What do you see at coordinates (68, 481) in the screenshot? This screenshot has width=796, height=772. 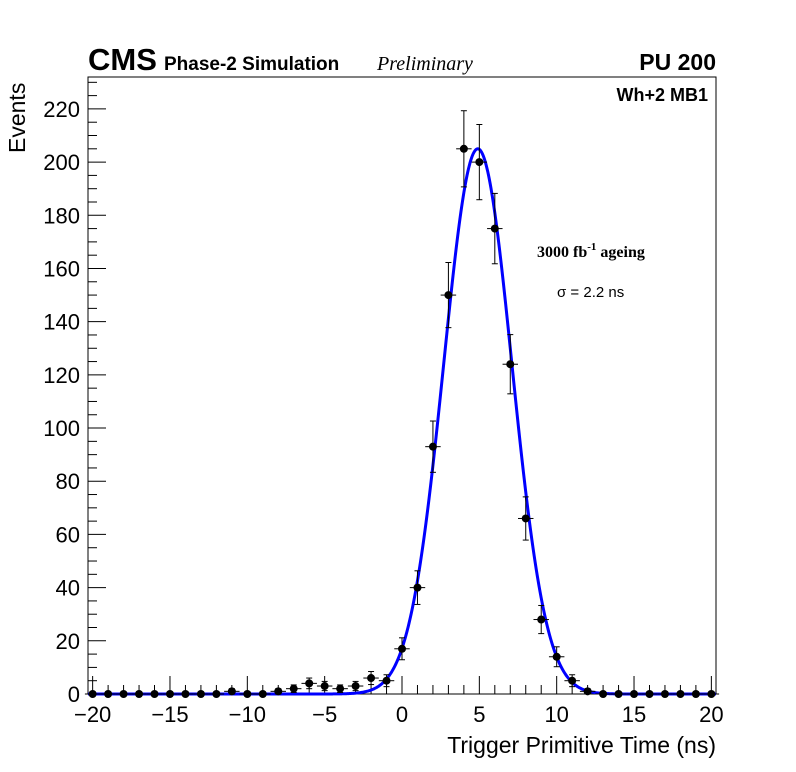 I see `y-tick-label: 80` at bounding box center [68, 481].